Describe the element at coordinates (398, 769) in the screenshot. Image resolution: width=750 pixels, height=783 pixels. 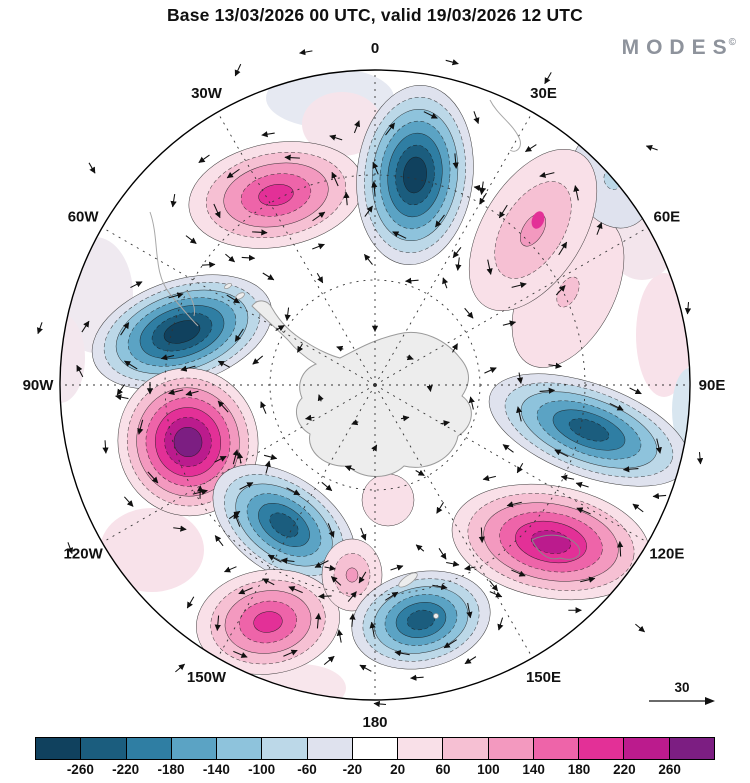
I see `colorbar-tick-label: 20` at that location.